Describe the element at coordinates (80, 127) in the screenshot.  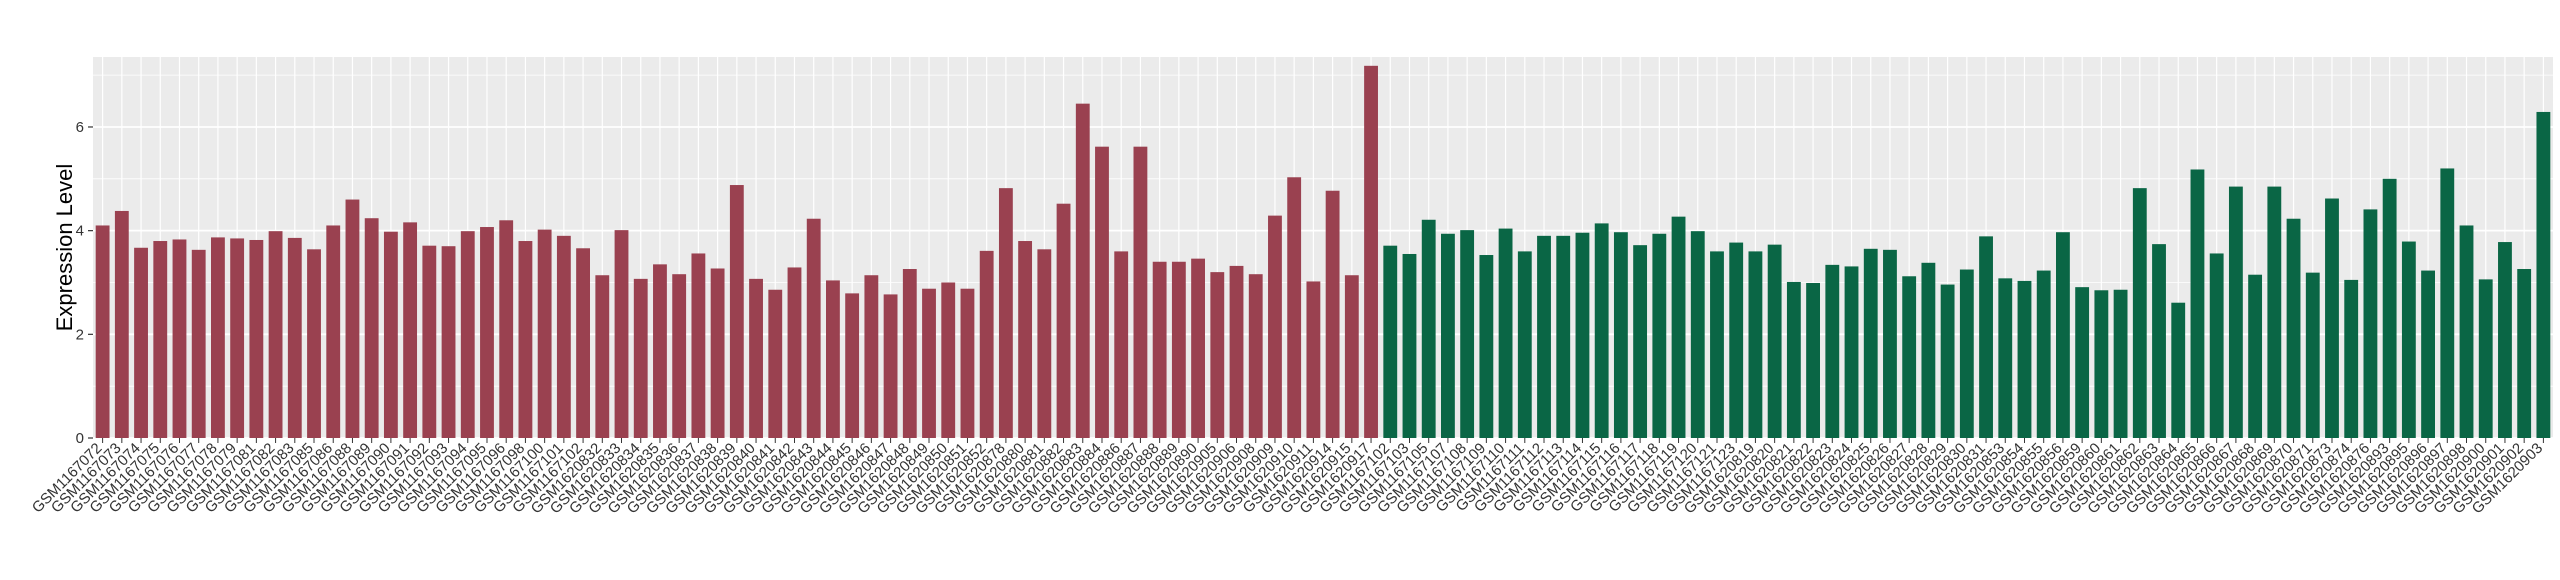
I see `y-tick-label: 6` at that location.